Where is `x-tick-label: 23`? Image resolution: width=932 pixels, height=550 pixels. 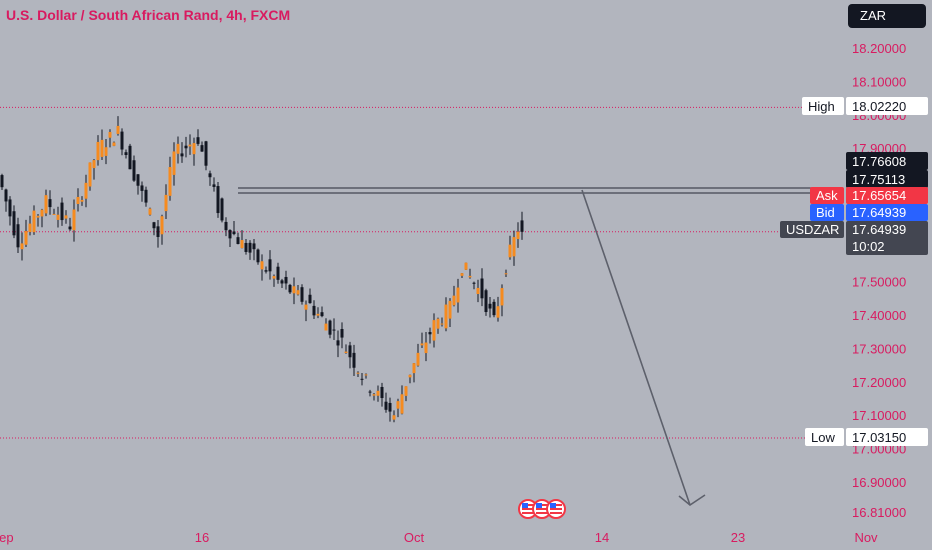
x-tick-label: 23 is located at coordinates (738, 537).